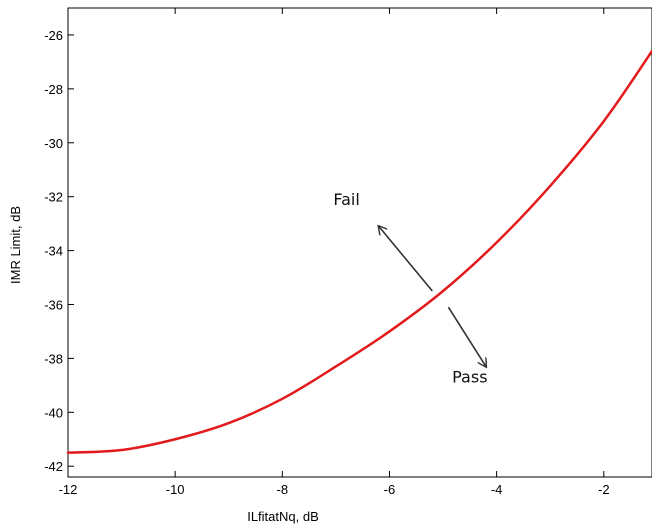 The width and height of the screenshot is (652, 525). What do you see at coordinates (604, 489) in the screenshot?
I see `x-tick-label: -2` at bounding box center [604, 489].